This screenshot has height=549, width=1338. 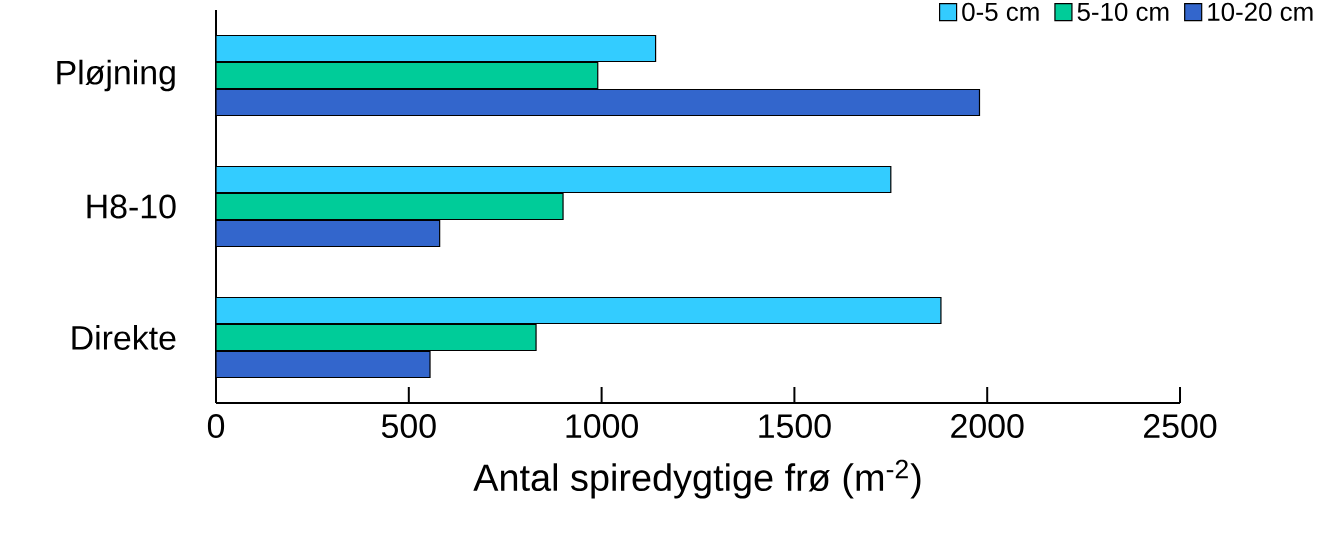 What do you see at coordinates (987, 426) in the screenshot?
I see `x-tick-label: 2000` at bounding box center [987, 426].